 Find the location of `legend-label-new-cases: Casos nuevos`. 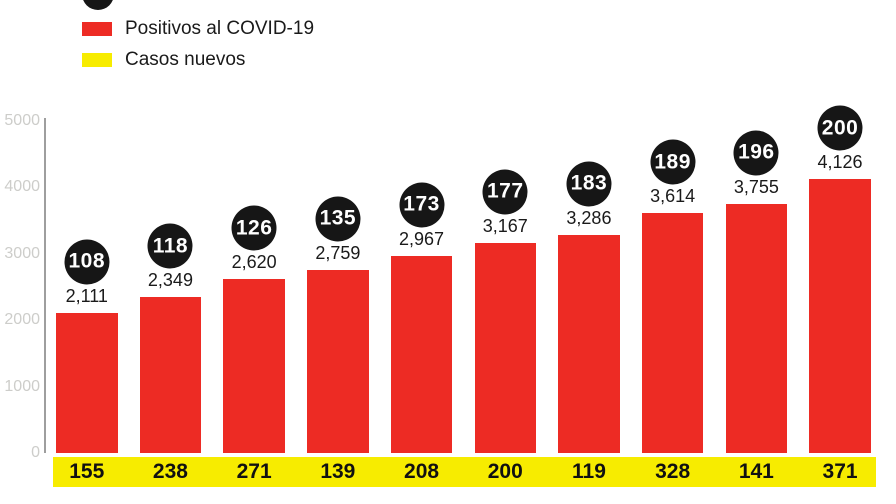

legend-label-new-cases: Casos nuevos is located at coordinates (185, 59).